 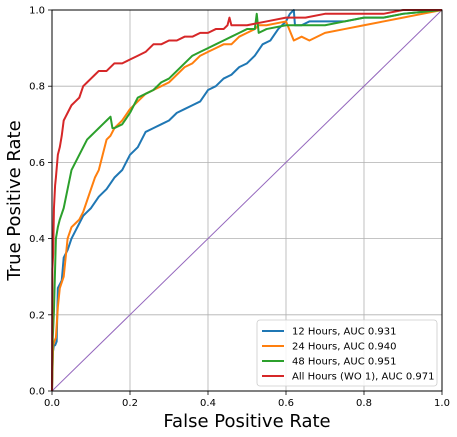 I want to click on legend-entry: 24 Hours, AUC 0.940, so click(x=344, y=347).